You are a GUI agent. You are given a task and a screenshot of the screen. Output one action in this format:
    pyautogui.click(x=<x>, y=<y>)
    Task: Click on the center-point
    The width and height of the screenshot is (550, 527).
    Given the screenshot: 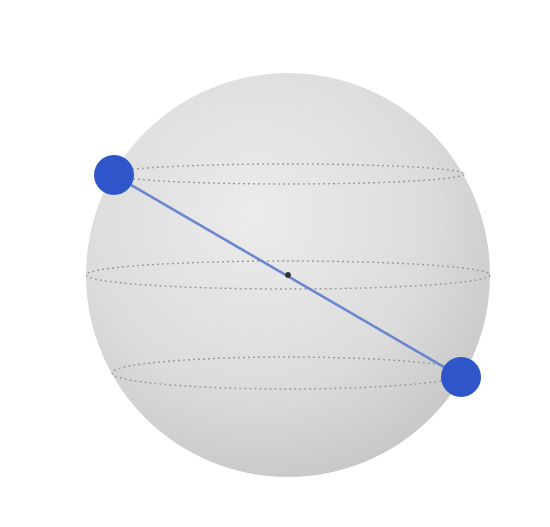 What is the action you would take?
    pyautogui.click(x=288, y=275)
    